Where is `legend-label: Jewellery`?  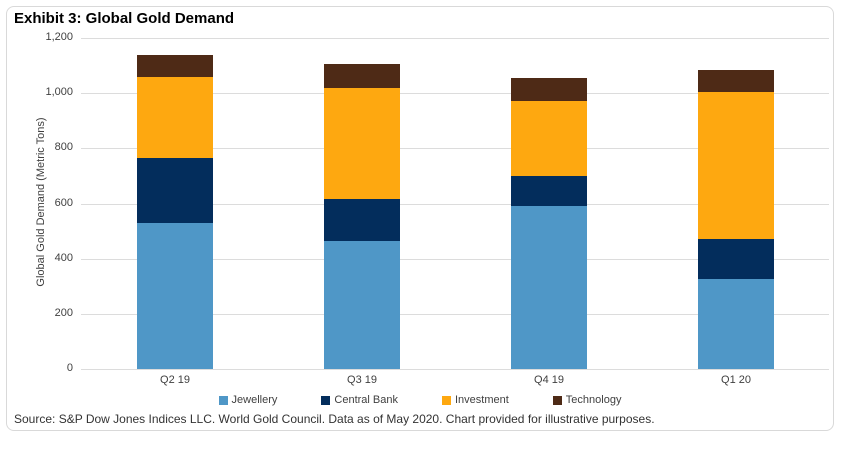
legend-label: Jewellery is located at coordinates (254, 400).